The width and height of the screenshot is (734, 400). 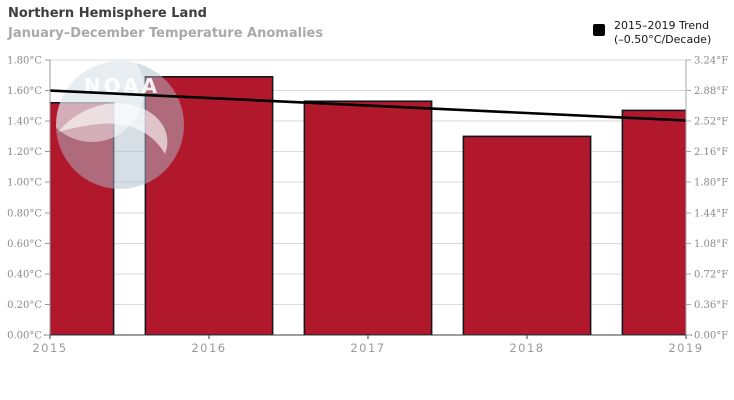 I want to click on y-tick-label-right: 0.00°F, so click(x=711, y=336).